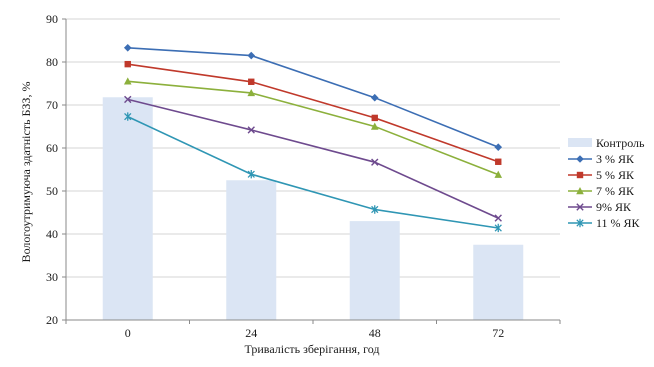  Describe the element at coordinates (26, 172) in the screenshot. I see `y-axis-title: Вологоутримуюча здатність БЗЗ, %` at that location.